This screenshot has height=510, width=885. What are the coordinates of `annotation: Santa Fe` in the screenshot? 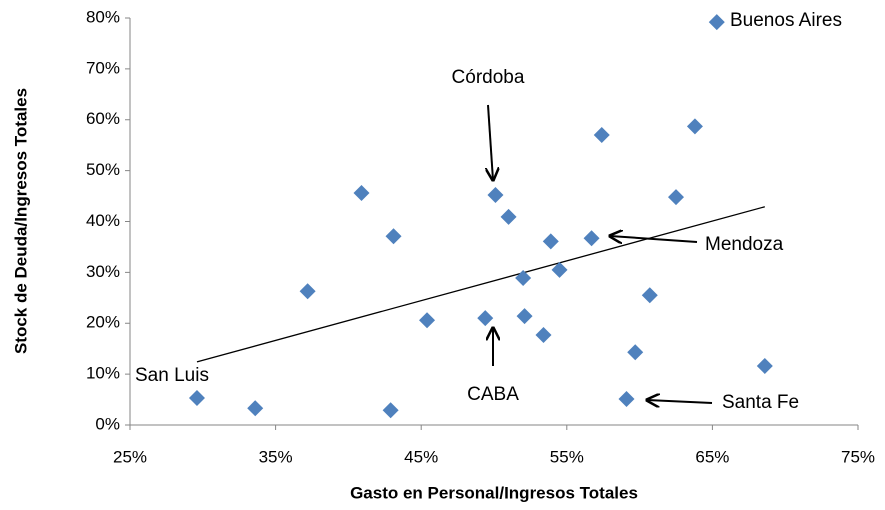 It's located at (760, 402).